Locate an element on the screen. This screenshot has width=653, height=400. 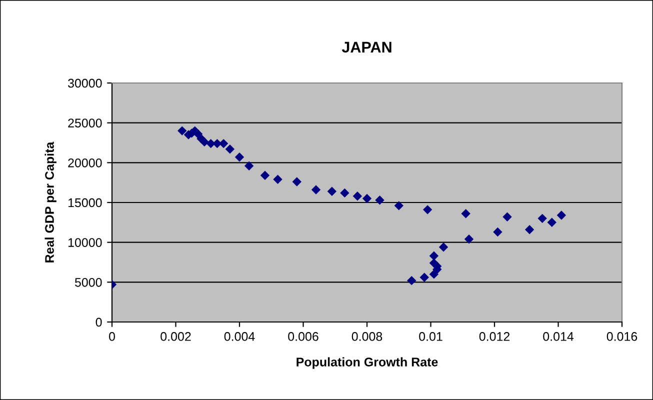
x-tick-label: 0.014 is located at coordinates (558, 336).